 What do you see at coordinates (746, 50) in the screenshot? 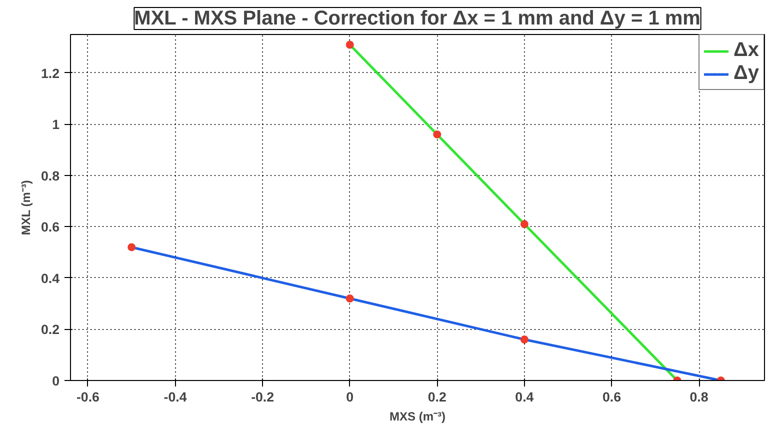
I see `legend-label: Δx` at bounding box center [746, 50].